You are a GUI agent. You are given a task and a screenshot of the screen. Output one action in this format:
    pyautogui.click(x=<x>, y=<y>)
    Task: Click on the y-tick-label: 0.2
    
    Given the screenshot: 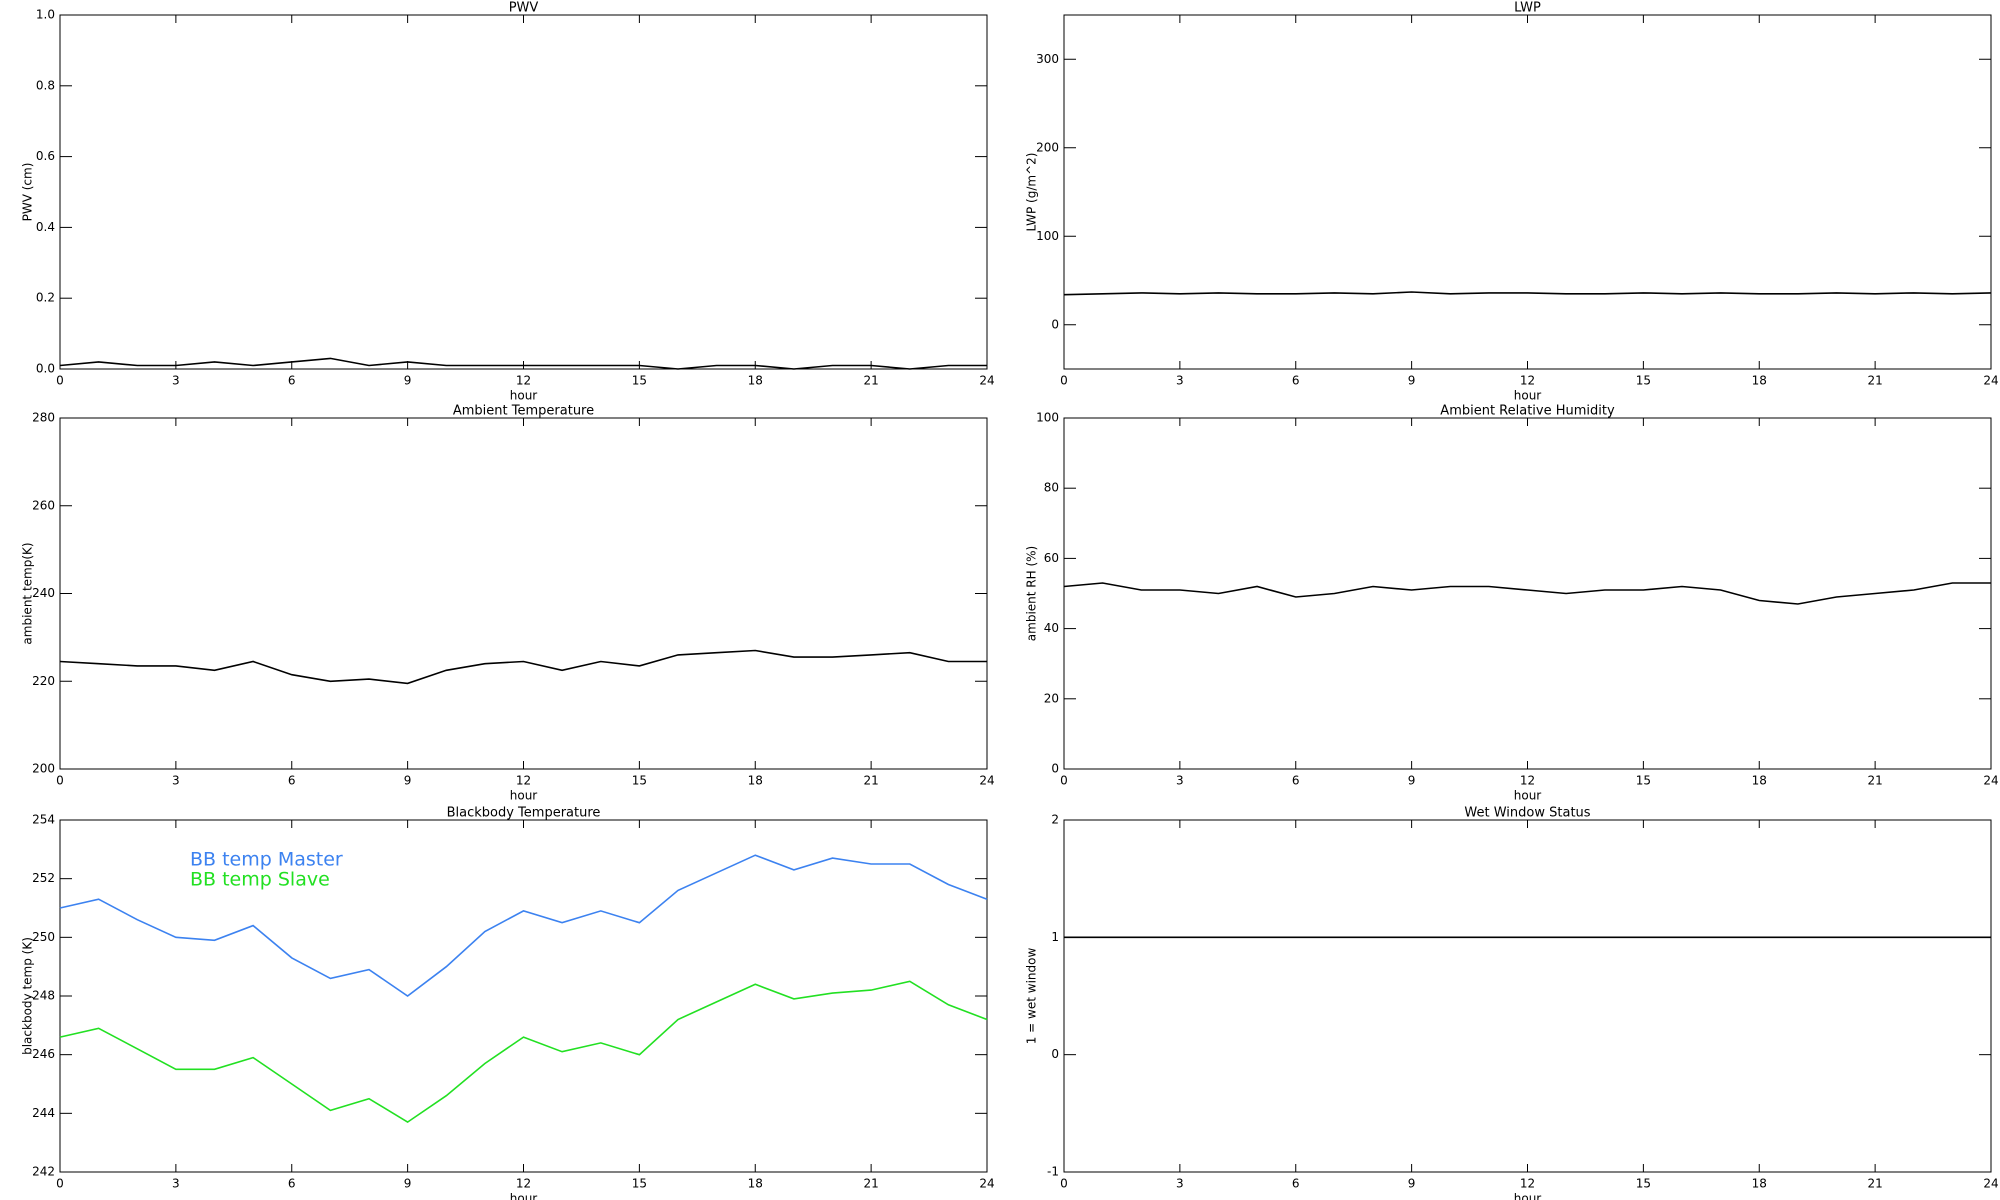 What is the action you would take?
    pyautogui.click(x=45, y=298)
    